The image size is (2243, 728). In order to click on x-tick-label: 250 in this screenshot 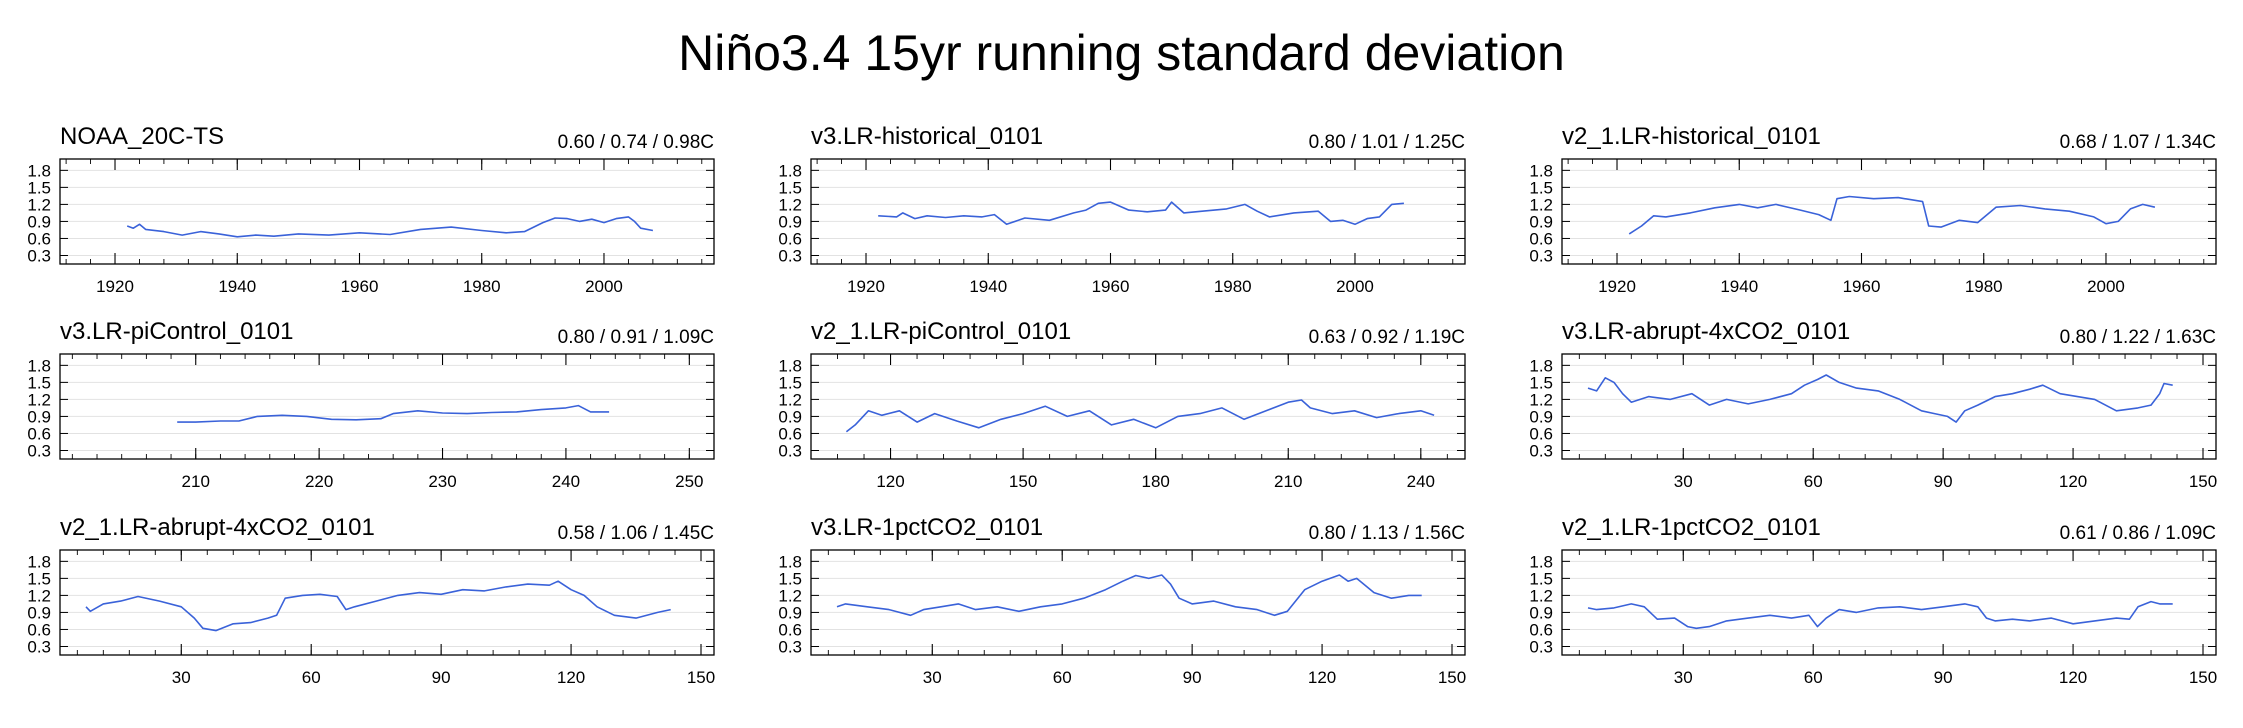, I will do `click(689, 481)`.